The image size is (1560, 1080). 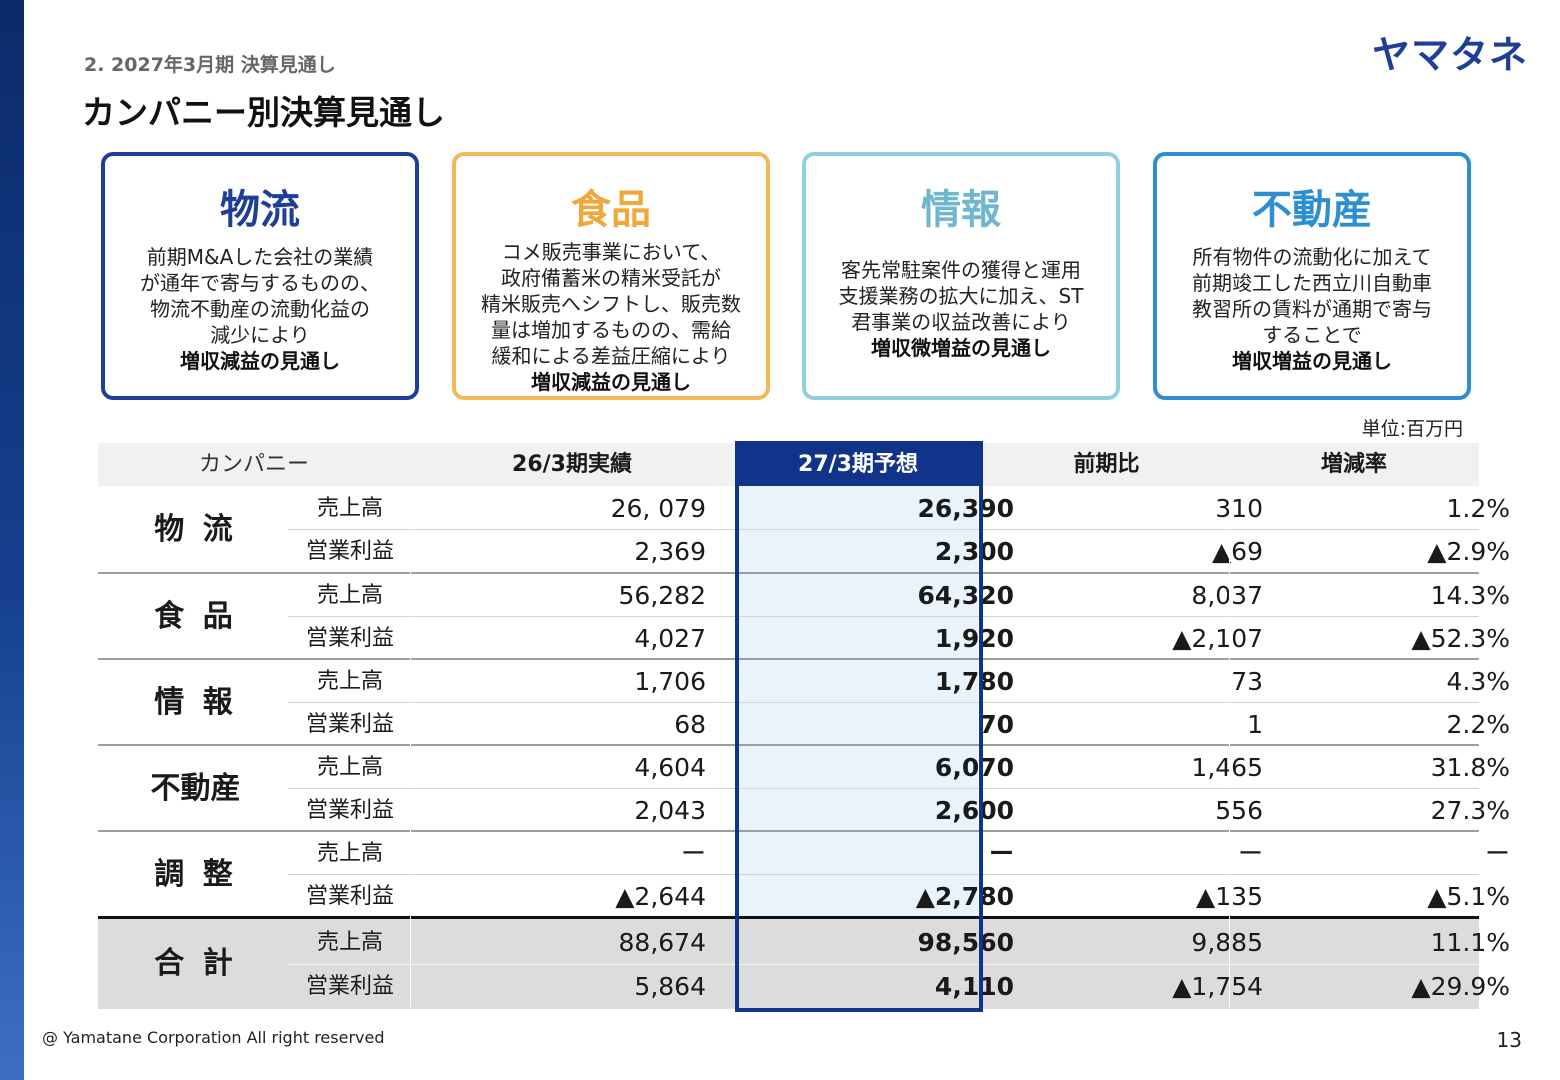 I want to click on forecast-value: 26,390, so click(x=965, y=508).